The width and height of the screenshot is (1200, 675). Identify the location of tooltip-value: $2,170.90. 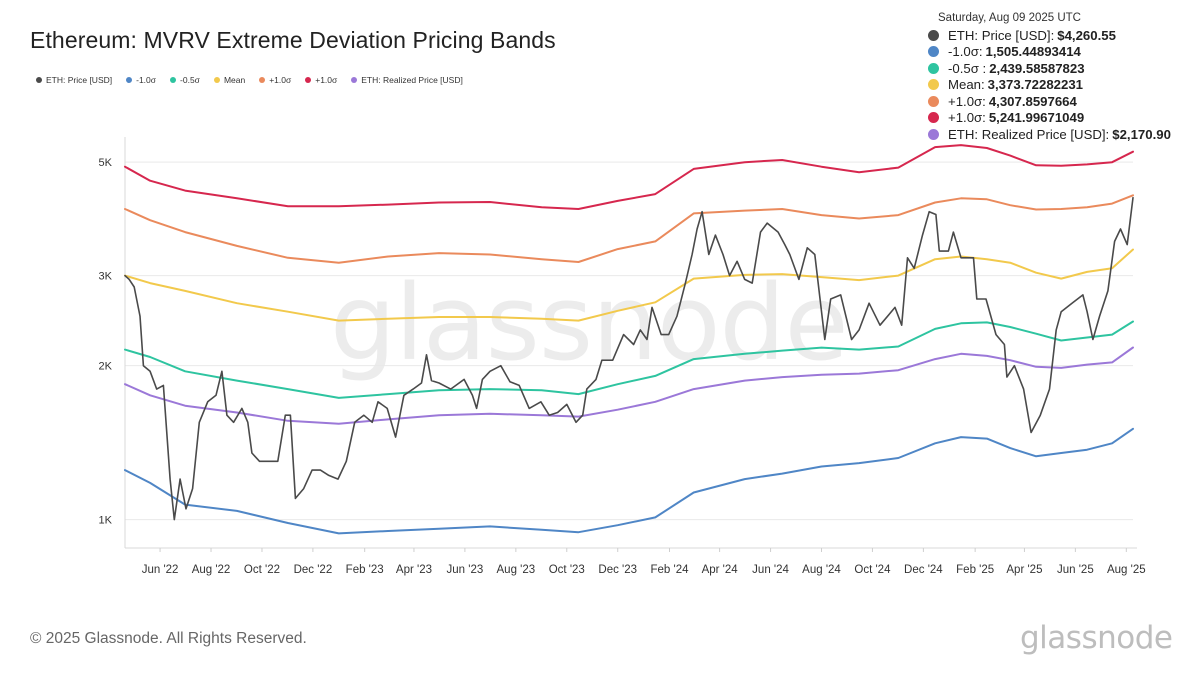
(1141, 134).